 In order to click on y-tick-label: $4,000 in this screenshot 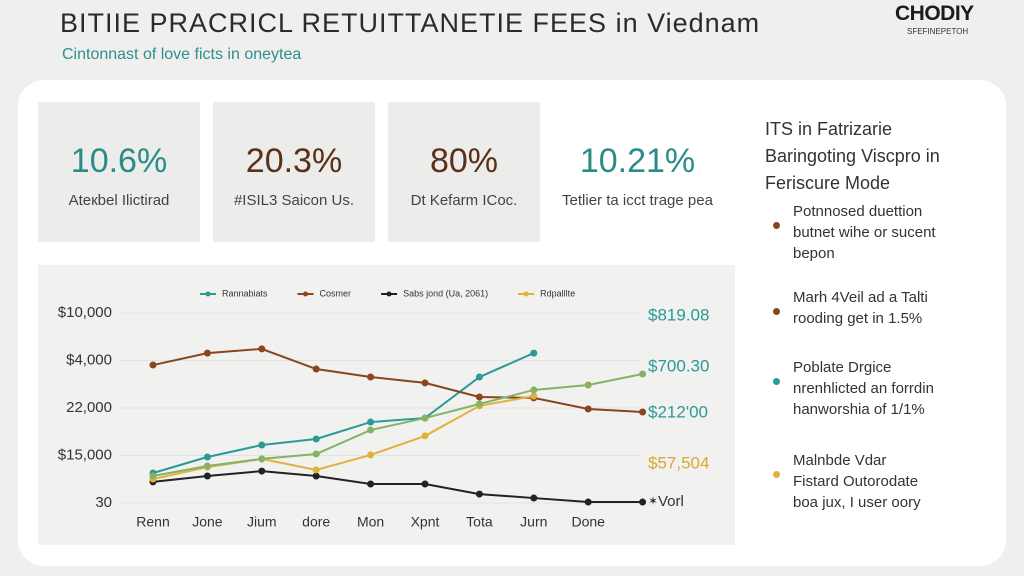, I will do `click(89, 359)`.